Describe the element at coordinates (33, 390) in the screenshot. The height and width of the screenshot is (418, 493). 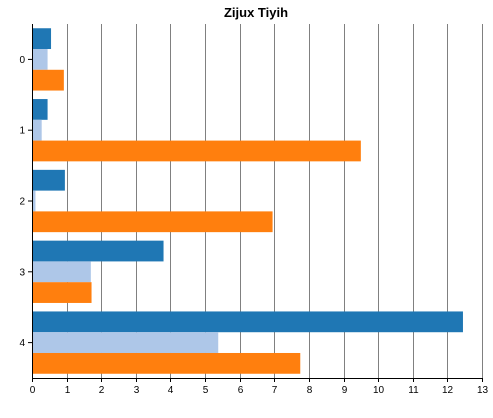
I see `x-tick-label-0: 0` at that location.